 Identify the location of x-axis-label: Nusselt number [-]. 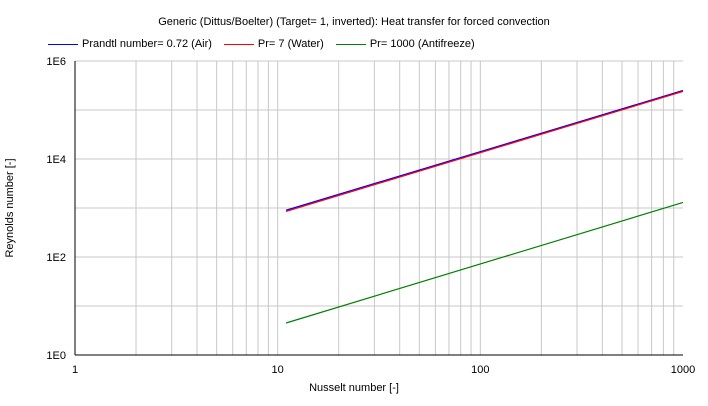
(354, 388).